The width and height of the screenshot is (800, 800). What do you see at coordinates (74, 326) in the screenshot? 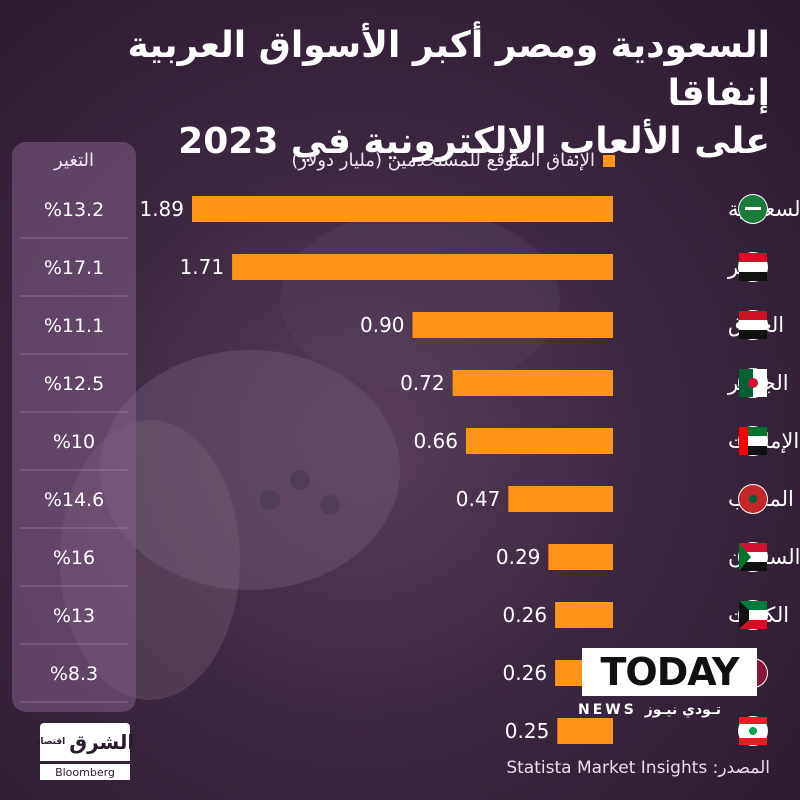
I see `change-label-2: %11.1` at bounding box center [74, 326].